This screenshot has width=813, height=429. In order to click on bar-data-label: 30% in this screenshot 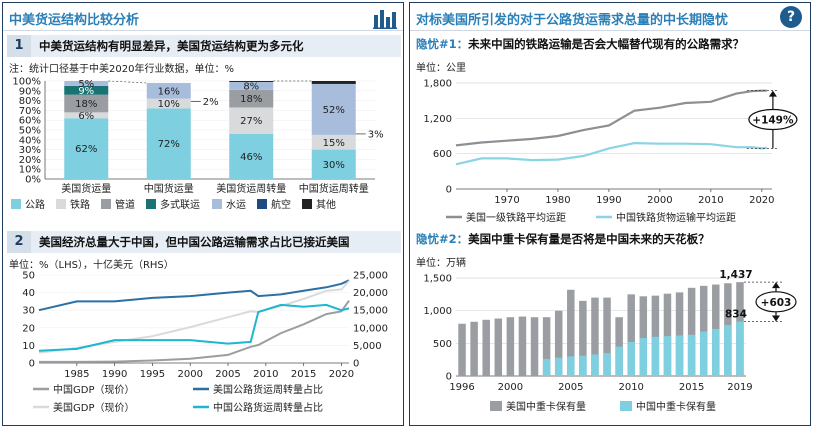, I will do `click(334, 165)`.